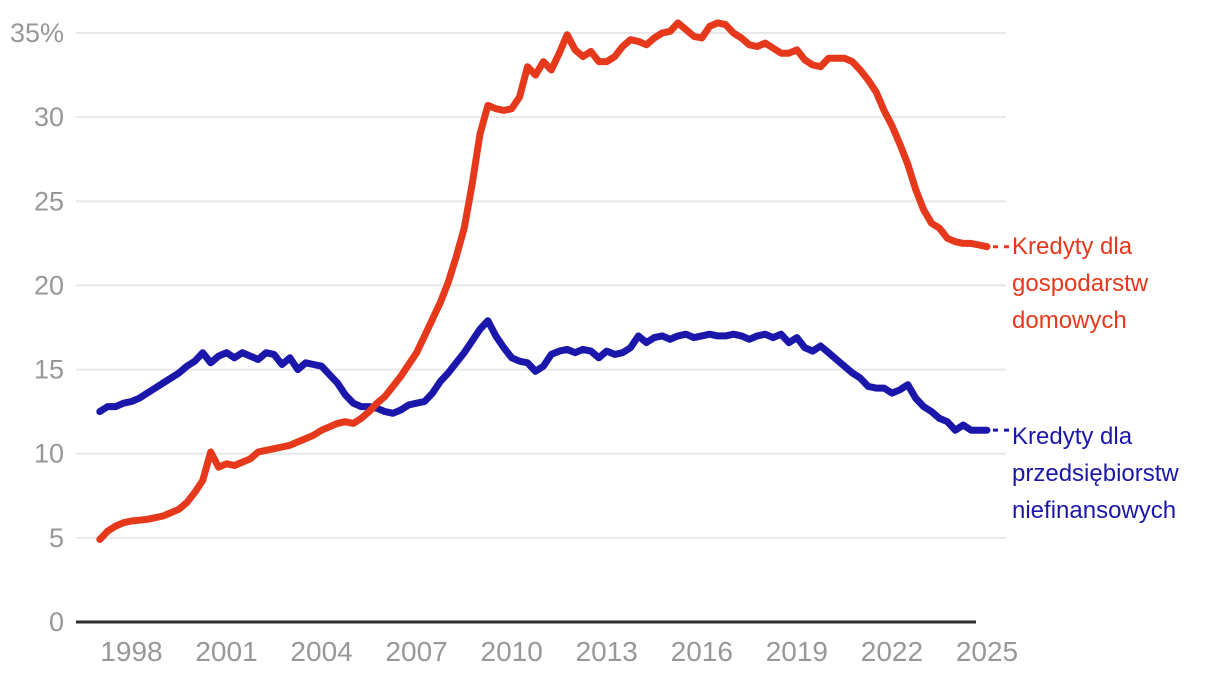 The height and width of the screenshot is (678, 1220). Describe the element at coordinates (49, 117) in the screenshot. I see `y-tick-label: 30` at that location.